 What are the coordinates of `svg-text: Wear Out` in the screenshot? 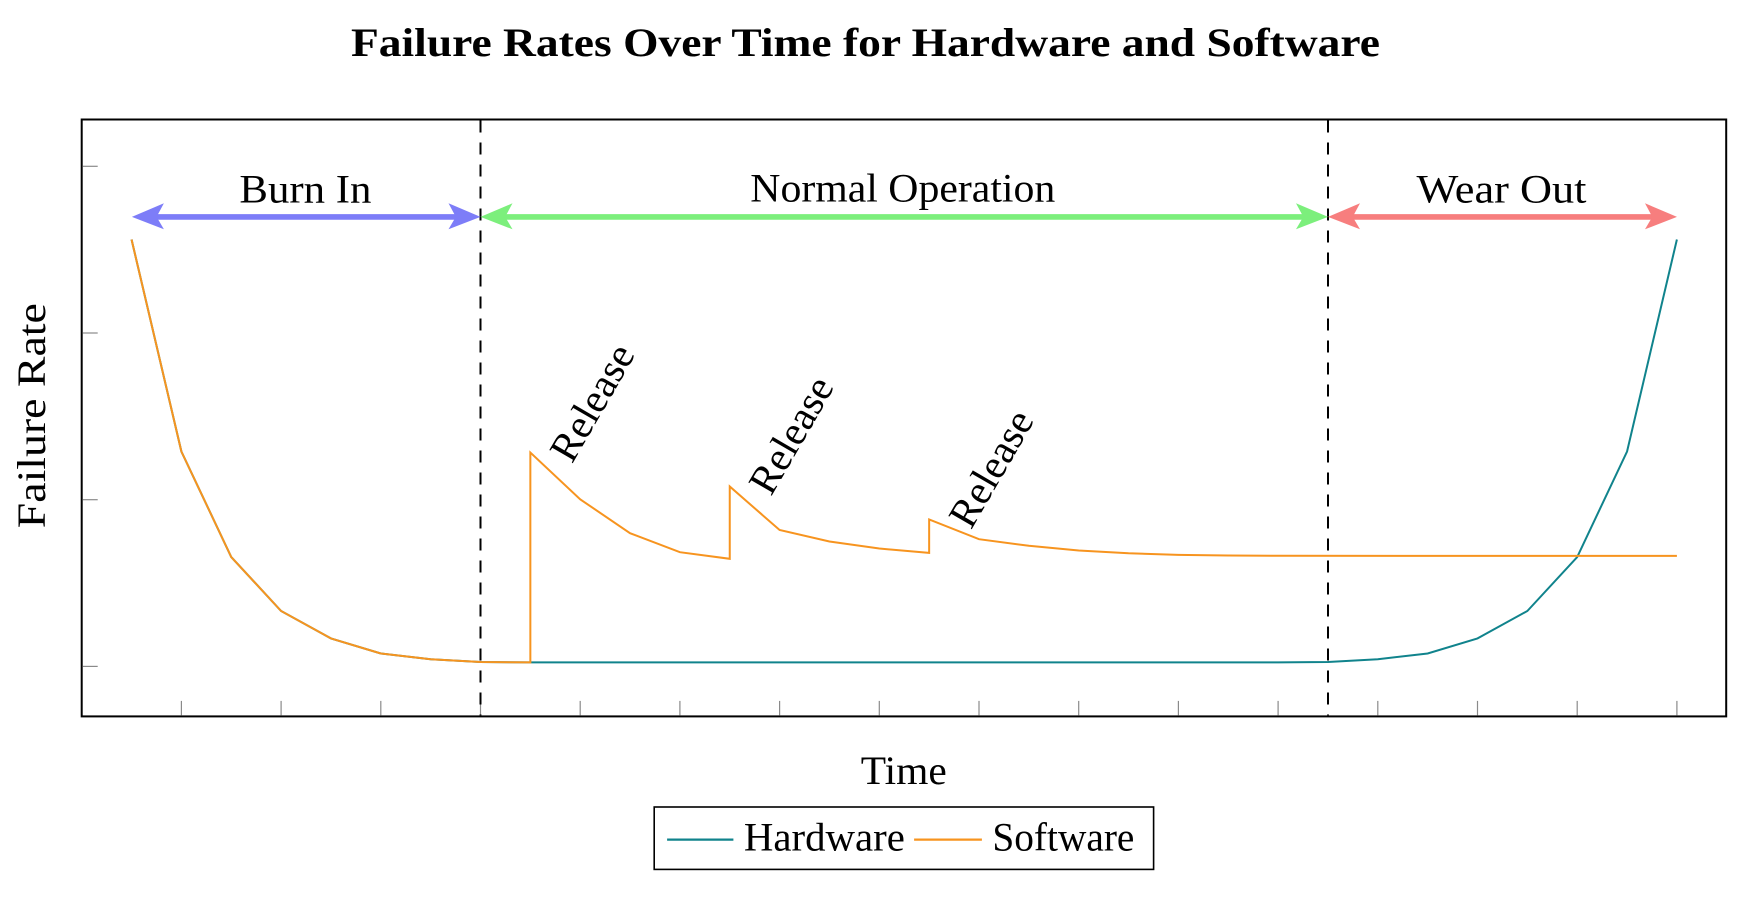 It's located at (1502, 188).